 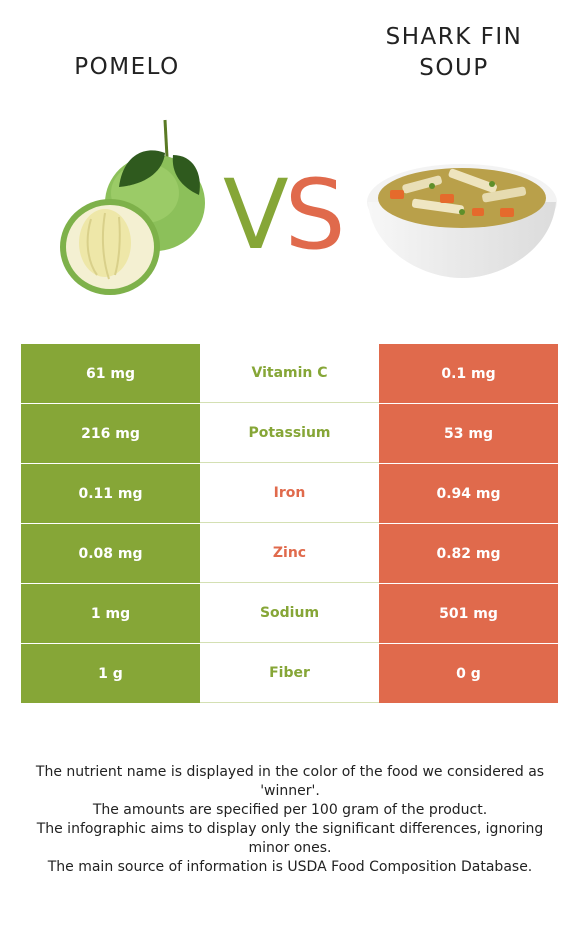 What do you see at coordinates (110, 433) in the screenshot?
I see `left-value: 216 mg` at bounding box center [110, 433].